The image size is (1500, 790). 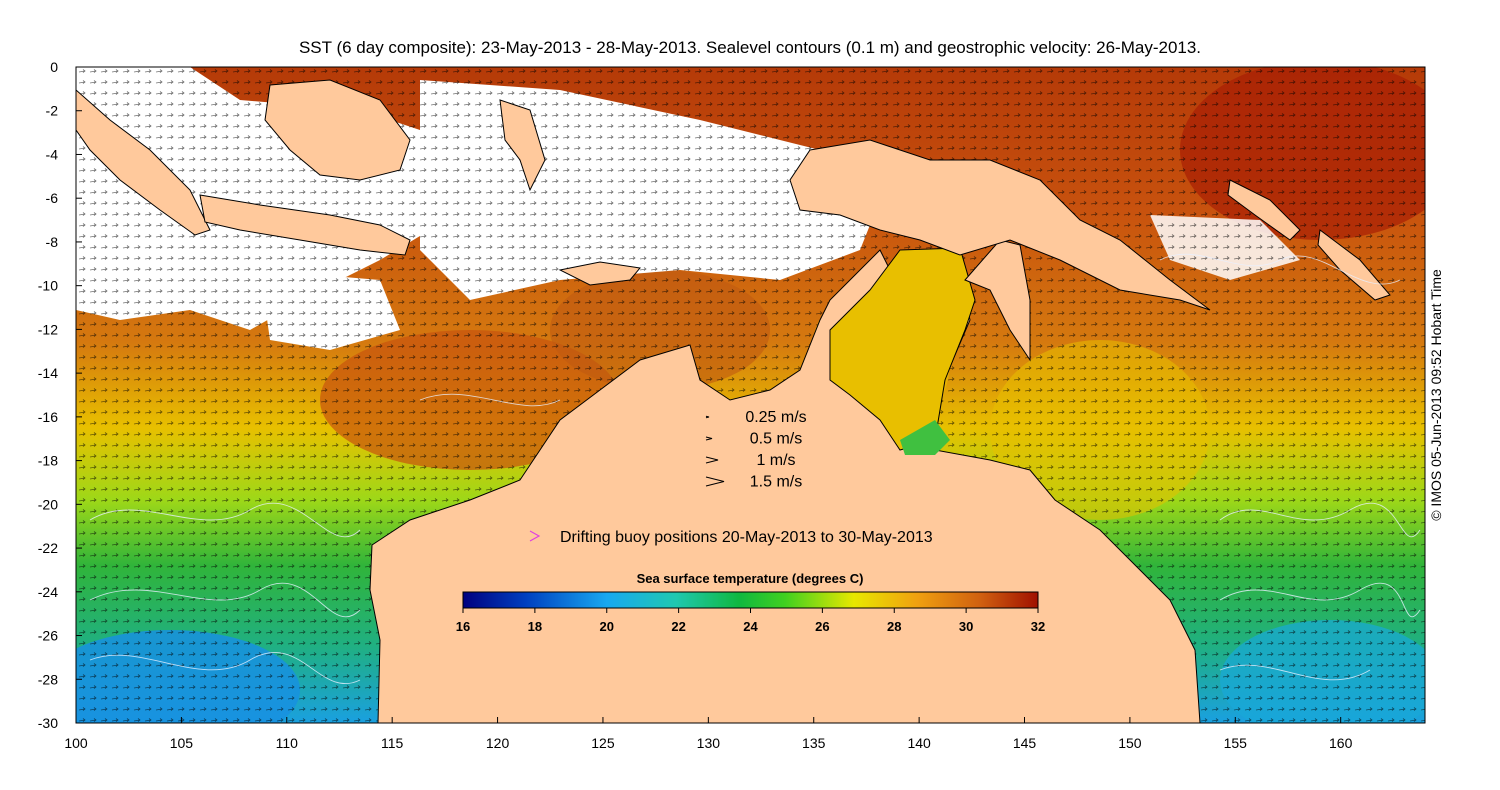 I want to click on x-tick-label: 125, so click(x=603, y=743).